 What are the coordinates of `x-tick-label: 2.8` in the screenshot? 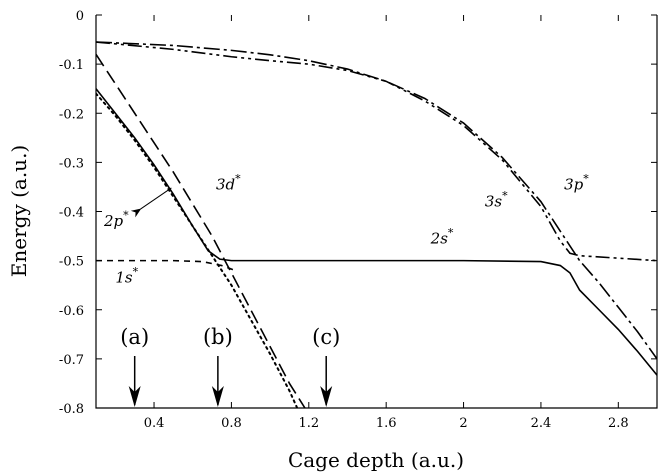 It's located at (618, 423).